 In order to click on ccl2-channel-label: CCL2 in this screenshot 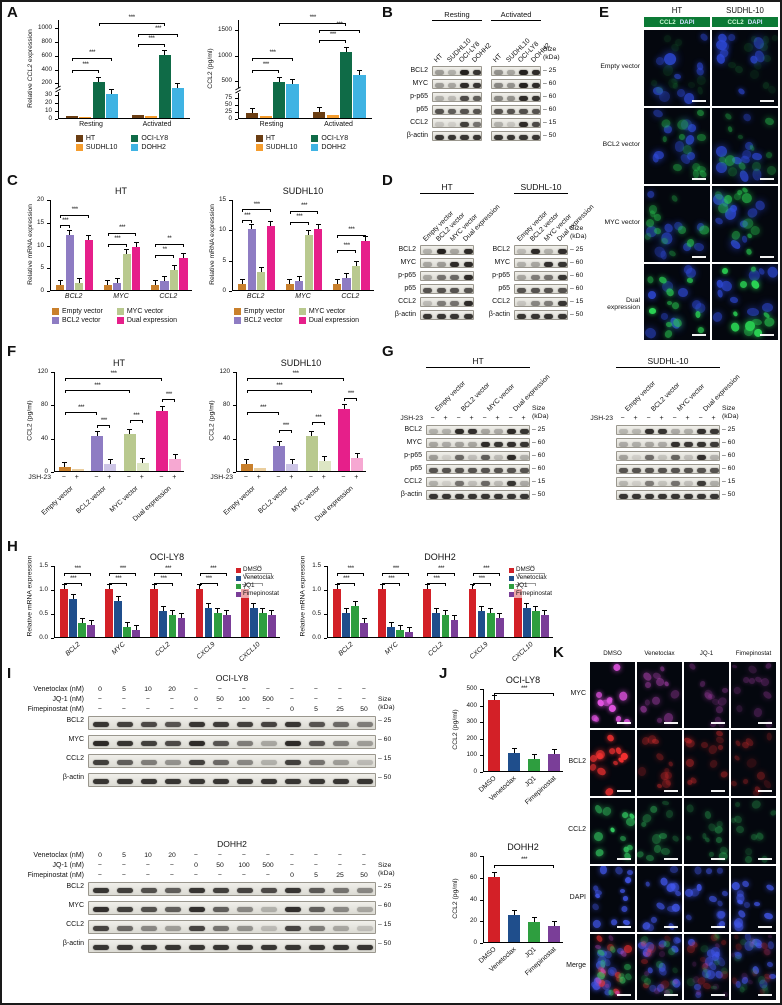, I will do `click(735, 22)`.